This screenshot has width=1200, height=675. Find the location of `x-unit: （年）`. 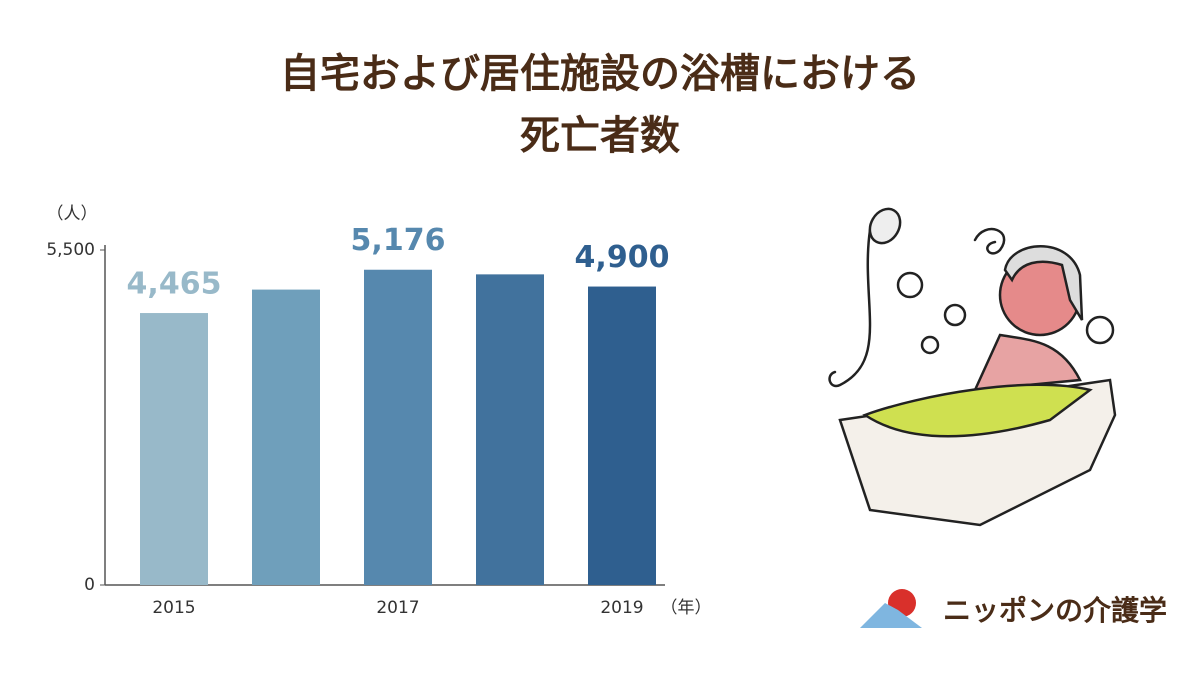

x-unit: （年） is located at coordinates (686, 608).